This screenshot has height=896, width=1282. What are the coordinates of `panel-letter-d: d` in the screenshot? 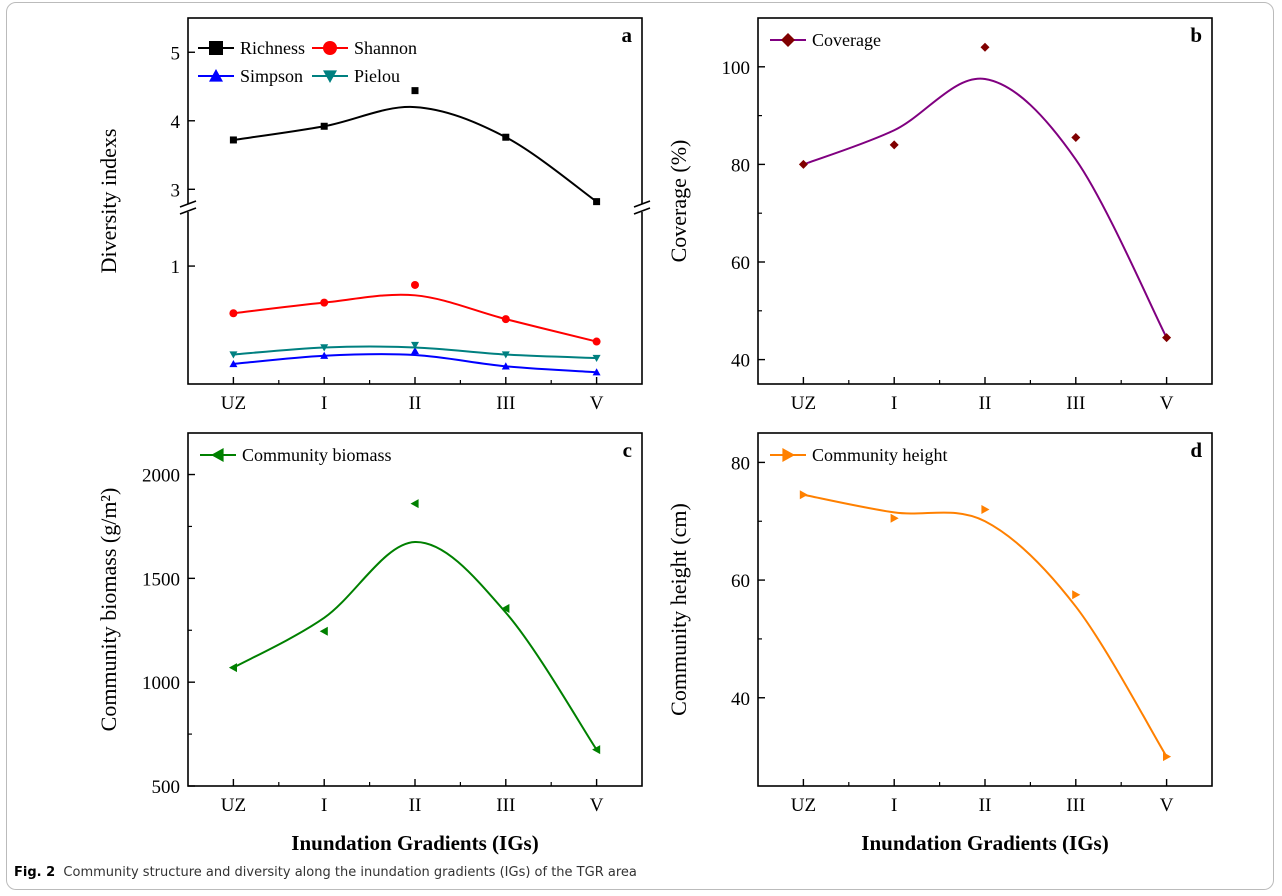 It's located at (1196, 450).